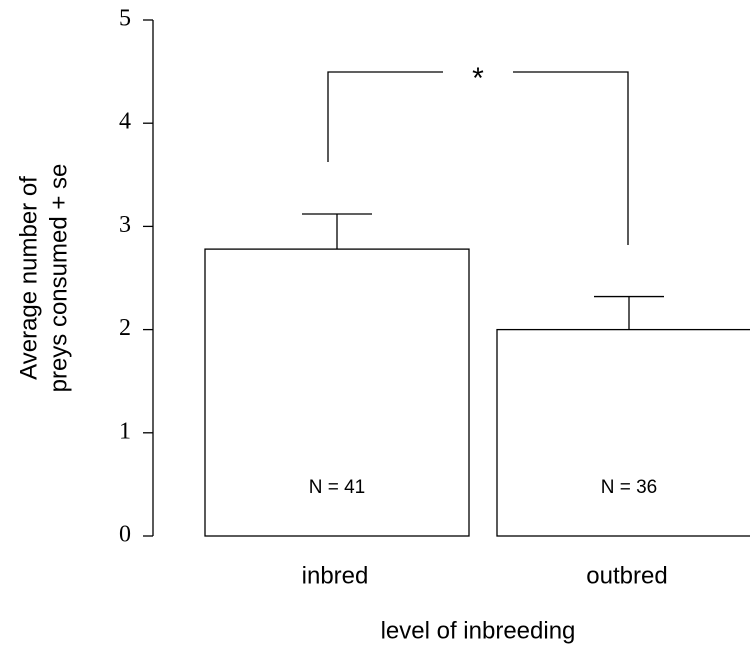 Image resolution: width=750 pixels, height=646 pixels. What do you see at coordinates (125, 122) in the screenshot?
I see `y-tick-label: 4` at bounding box center [125, 122].